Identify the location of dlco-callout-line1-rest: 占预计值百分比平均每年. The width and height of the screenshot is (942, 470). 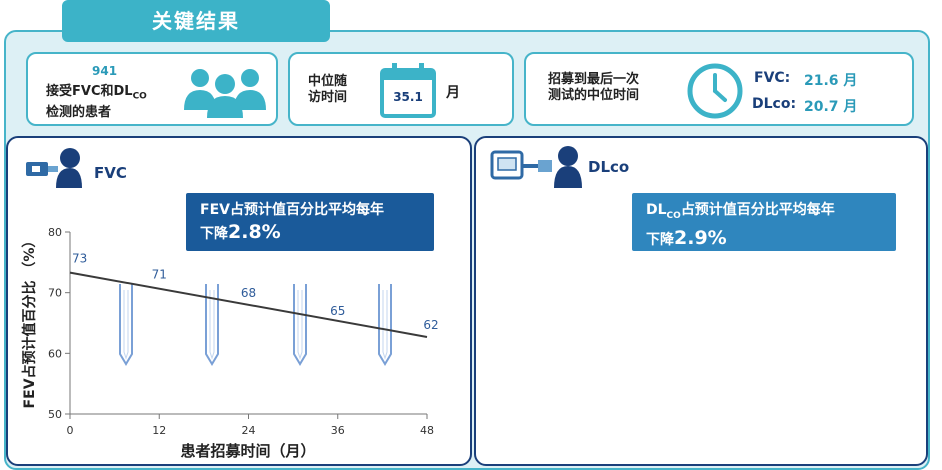
(757, 210).